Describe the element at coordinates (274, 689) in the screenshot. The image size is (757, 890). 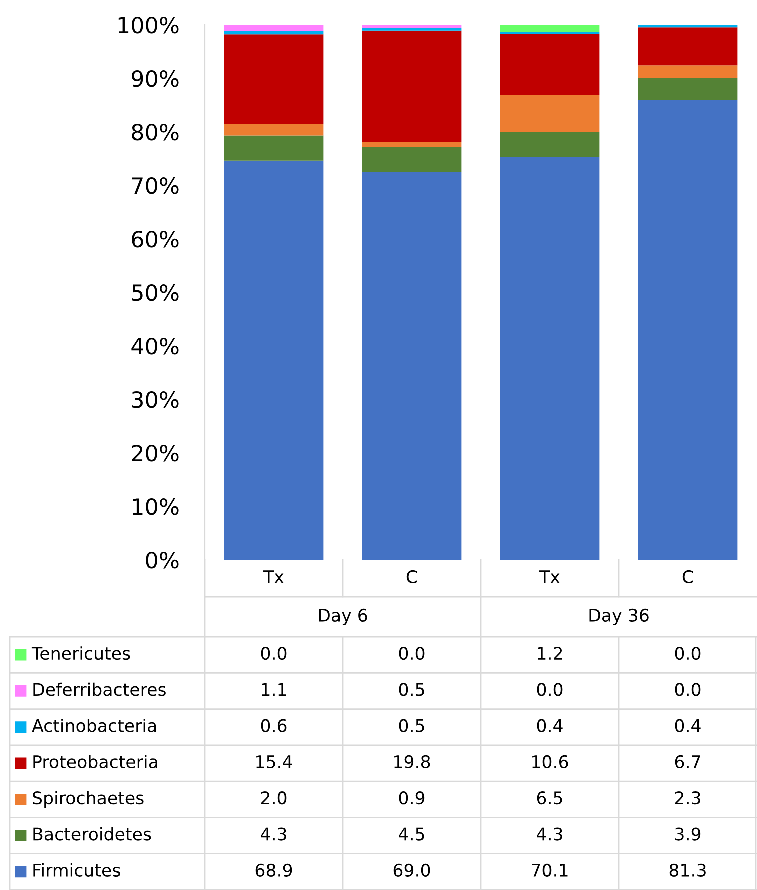
I see `text: 1.1` at that location.